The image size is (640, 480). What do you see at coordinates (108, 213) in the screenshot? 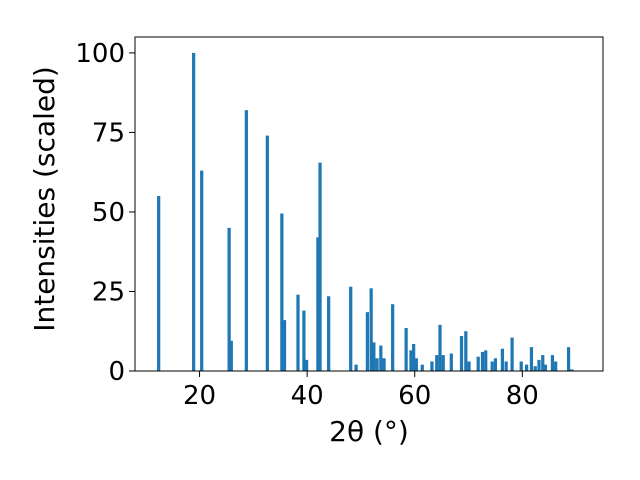
I see `y-tick-label-2: 50` at bounding box center [108, 213].